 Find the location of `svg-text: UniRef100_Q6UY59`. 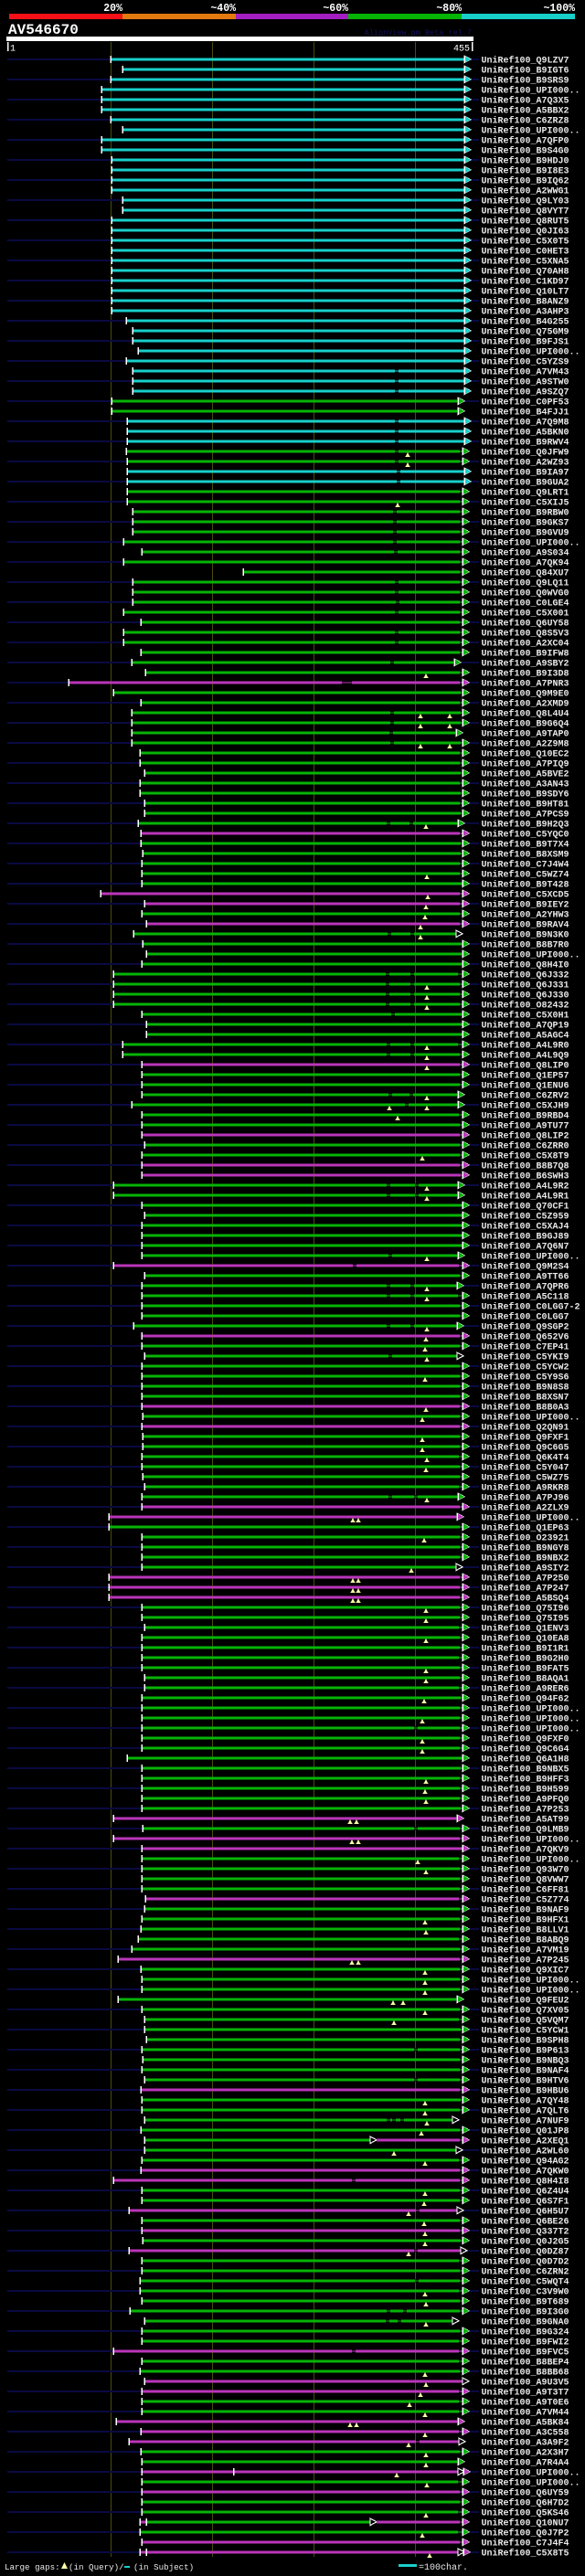

svg-text: UniRef100_Q6UY59 is located at coordinates (525, 2492).